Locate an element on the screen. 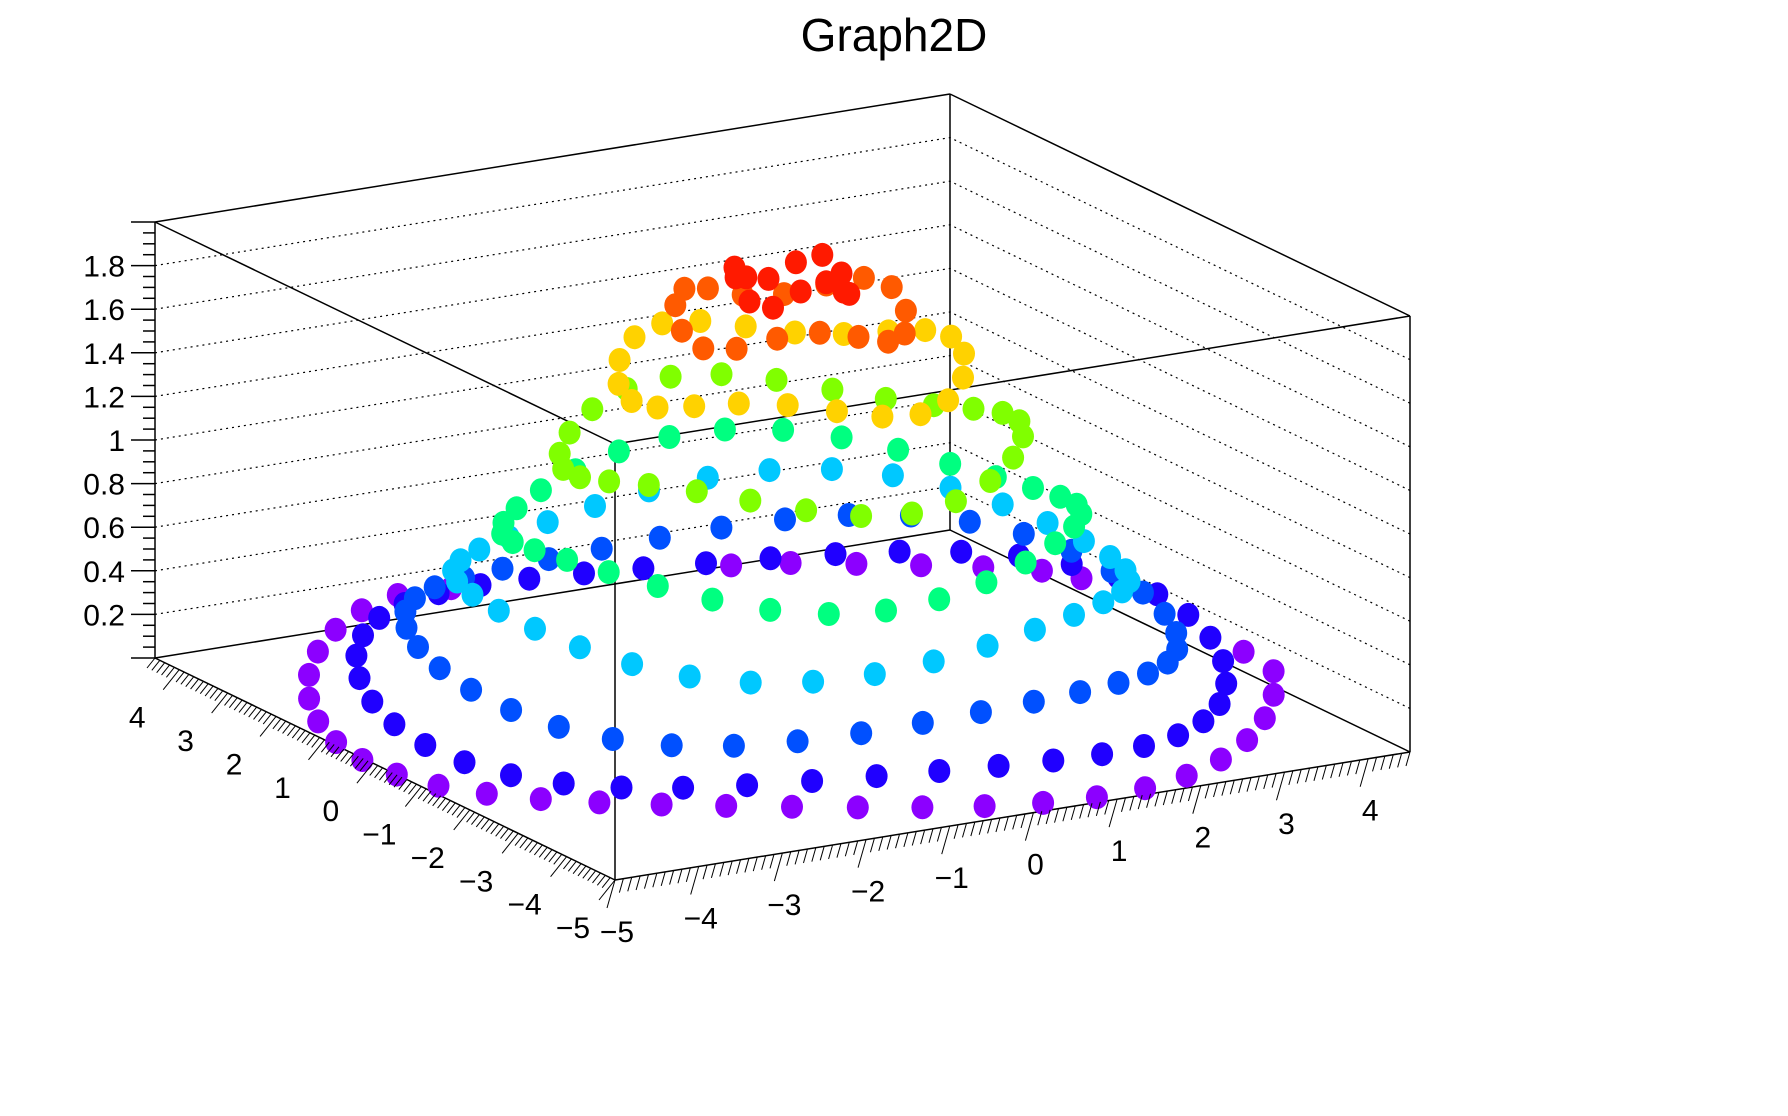  z-tick-label: 0.2 is located at coordinates (104, 615).